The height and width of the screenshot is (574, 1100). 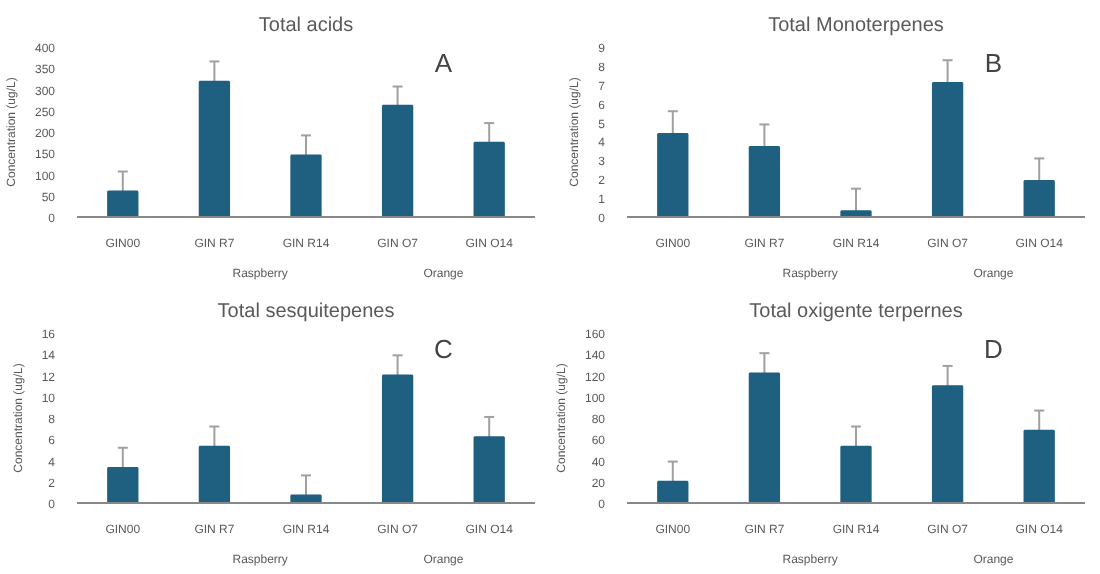 What do you see at coordinates (993, 62) in the screenshot?
I see `annotation: B` at bounding box center [993, 62].